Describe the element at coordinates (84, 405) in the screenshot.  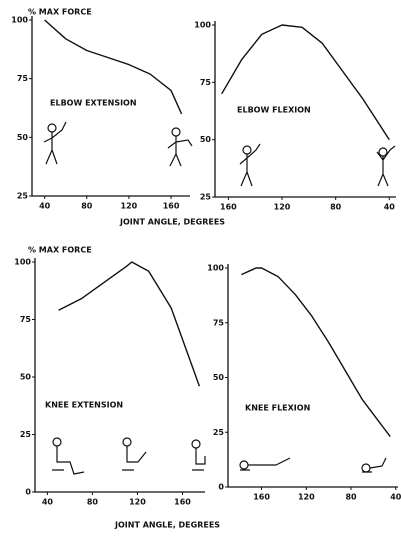
I see `panel-title: KNEE EXTENSION` at that location.